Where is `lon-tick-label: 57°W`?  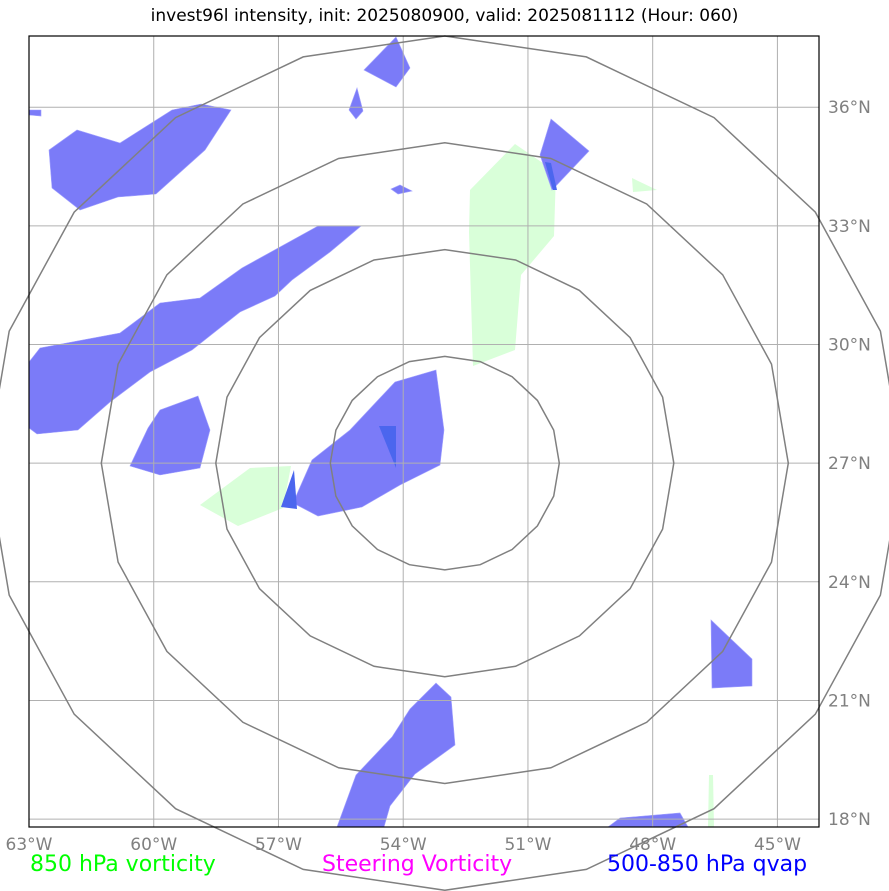 lon-tick-label: 57°W is located at coordinates (278, 845).